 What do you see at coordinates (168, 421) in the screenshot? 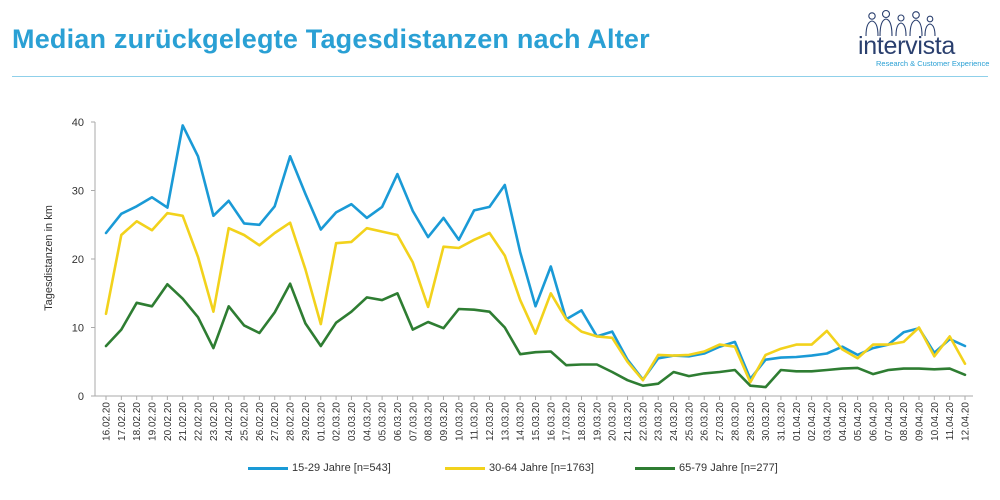
I see `x-tick-label: 20.02.20` at bounding box center [168, 421].